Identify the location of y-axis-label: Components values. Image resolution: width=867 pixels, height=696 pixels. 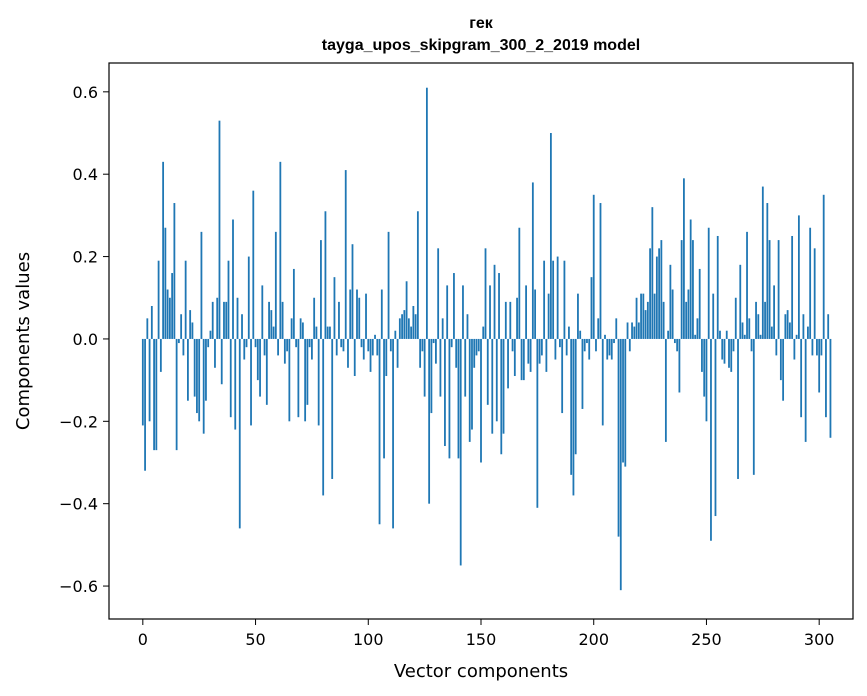
(23, 341).